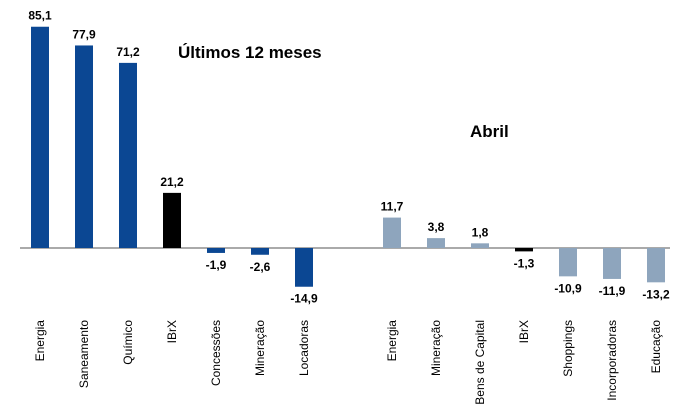 The image size is (675, 419). Describe the element at coordinates (489, 131) in the screenshot. I see `chart-title: Abril` at that location.